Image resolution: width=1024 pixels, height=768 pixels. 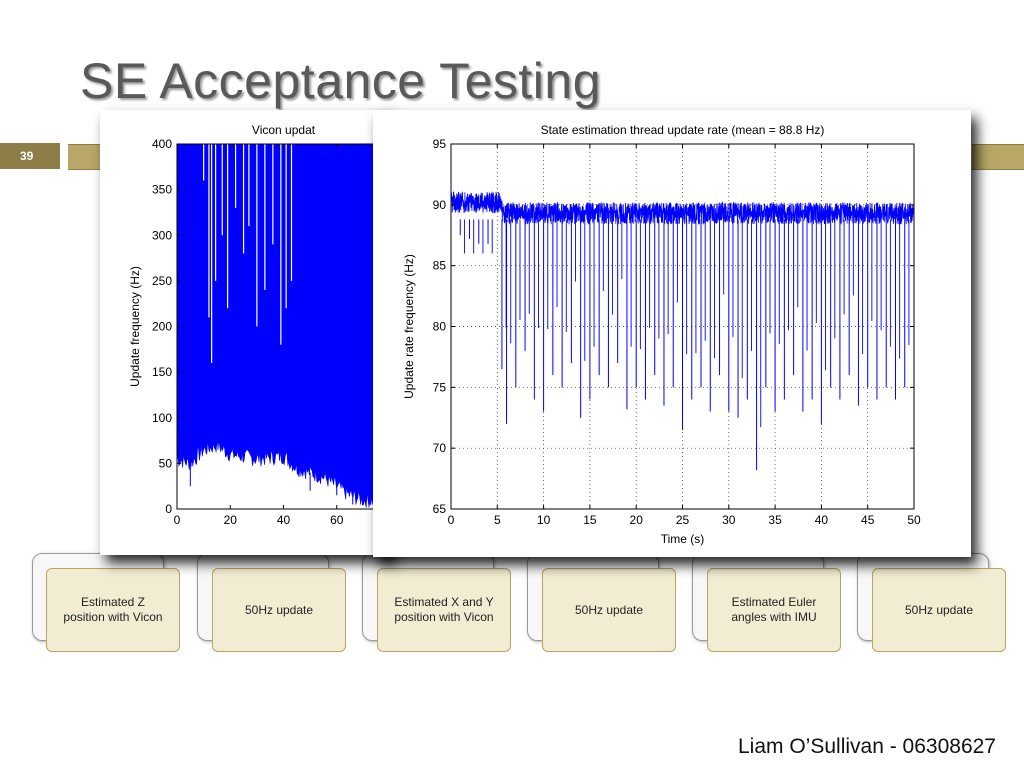 I want to click on box-50hz-2: 50Hz update, so click(x=609, y=610).